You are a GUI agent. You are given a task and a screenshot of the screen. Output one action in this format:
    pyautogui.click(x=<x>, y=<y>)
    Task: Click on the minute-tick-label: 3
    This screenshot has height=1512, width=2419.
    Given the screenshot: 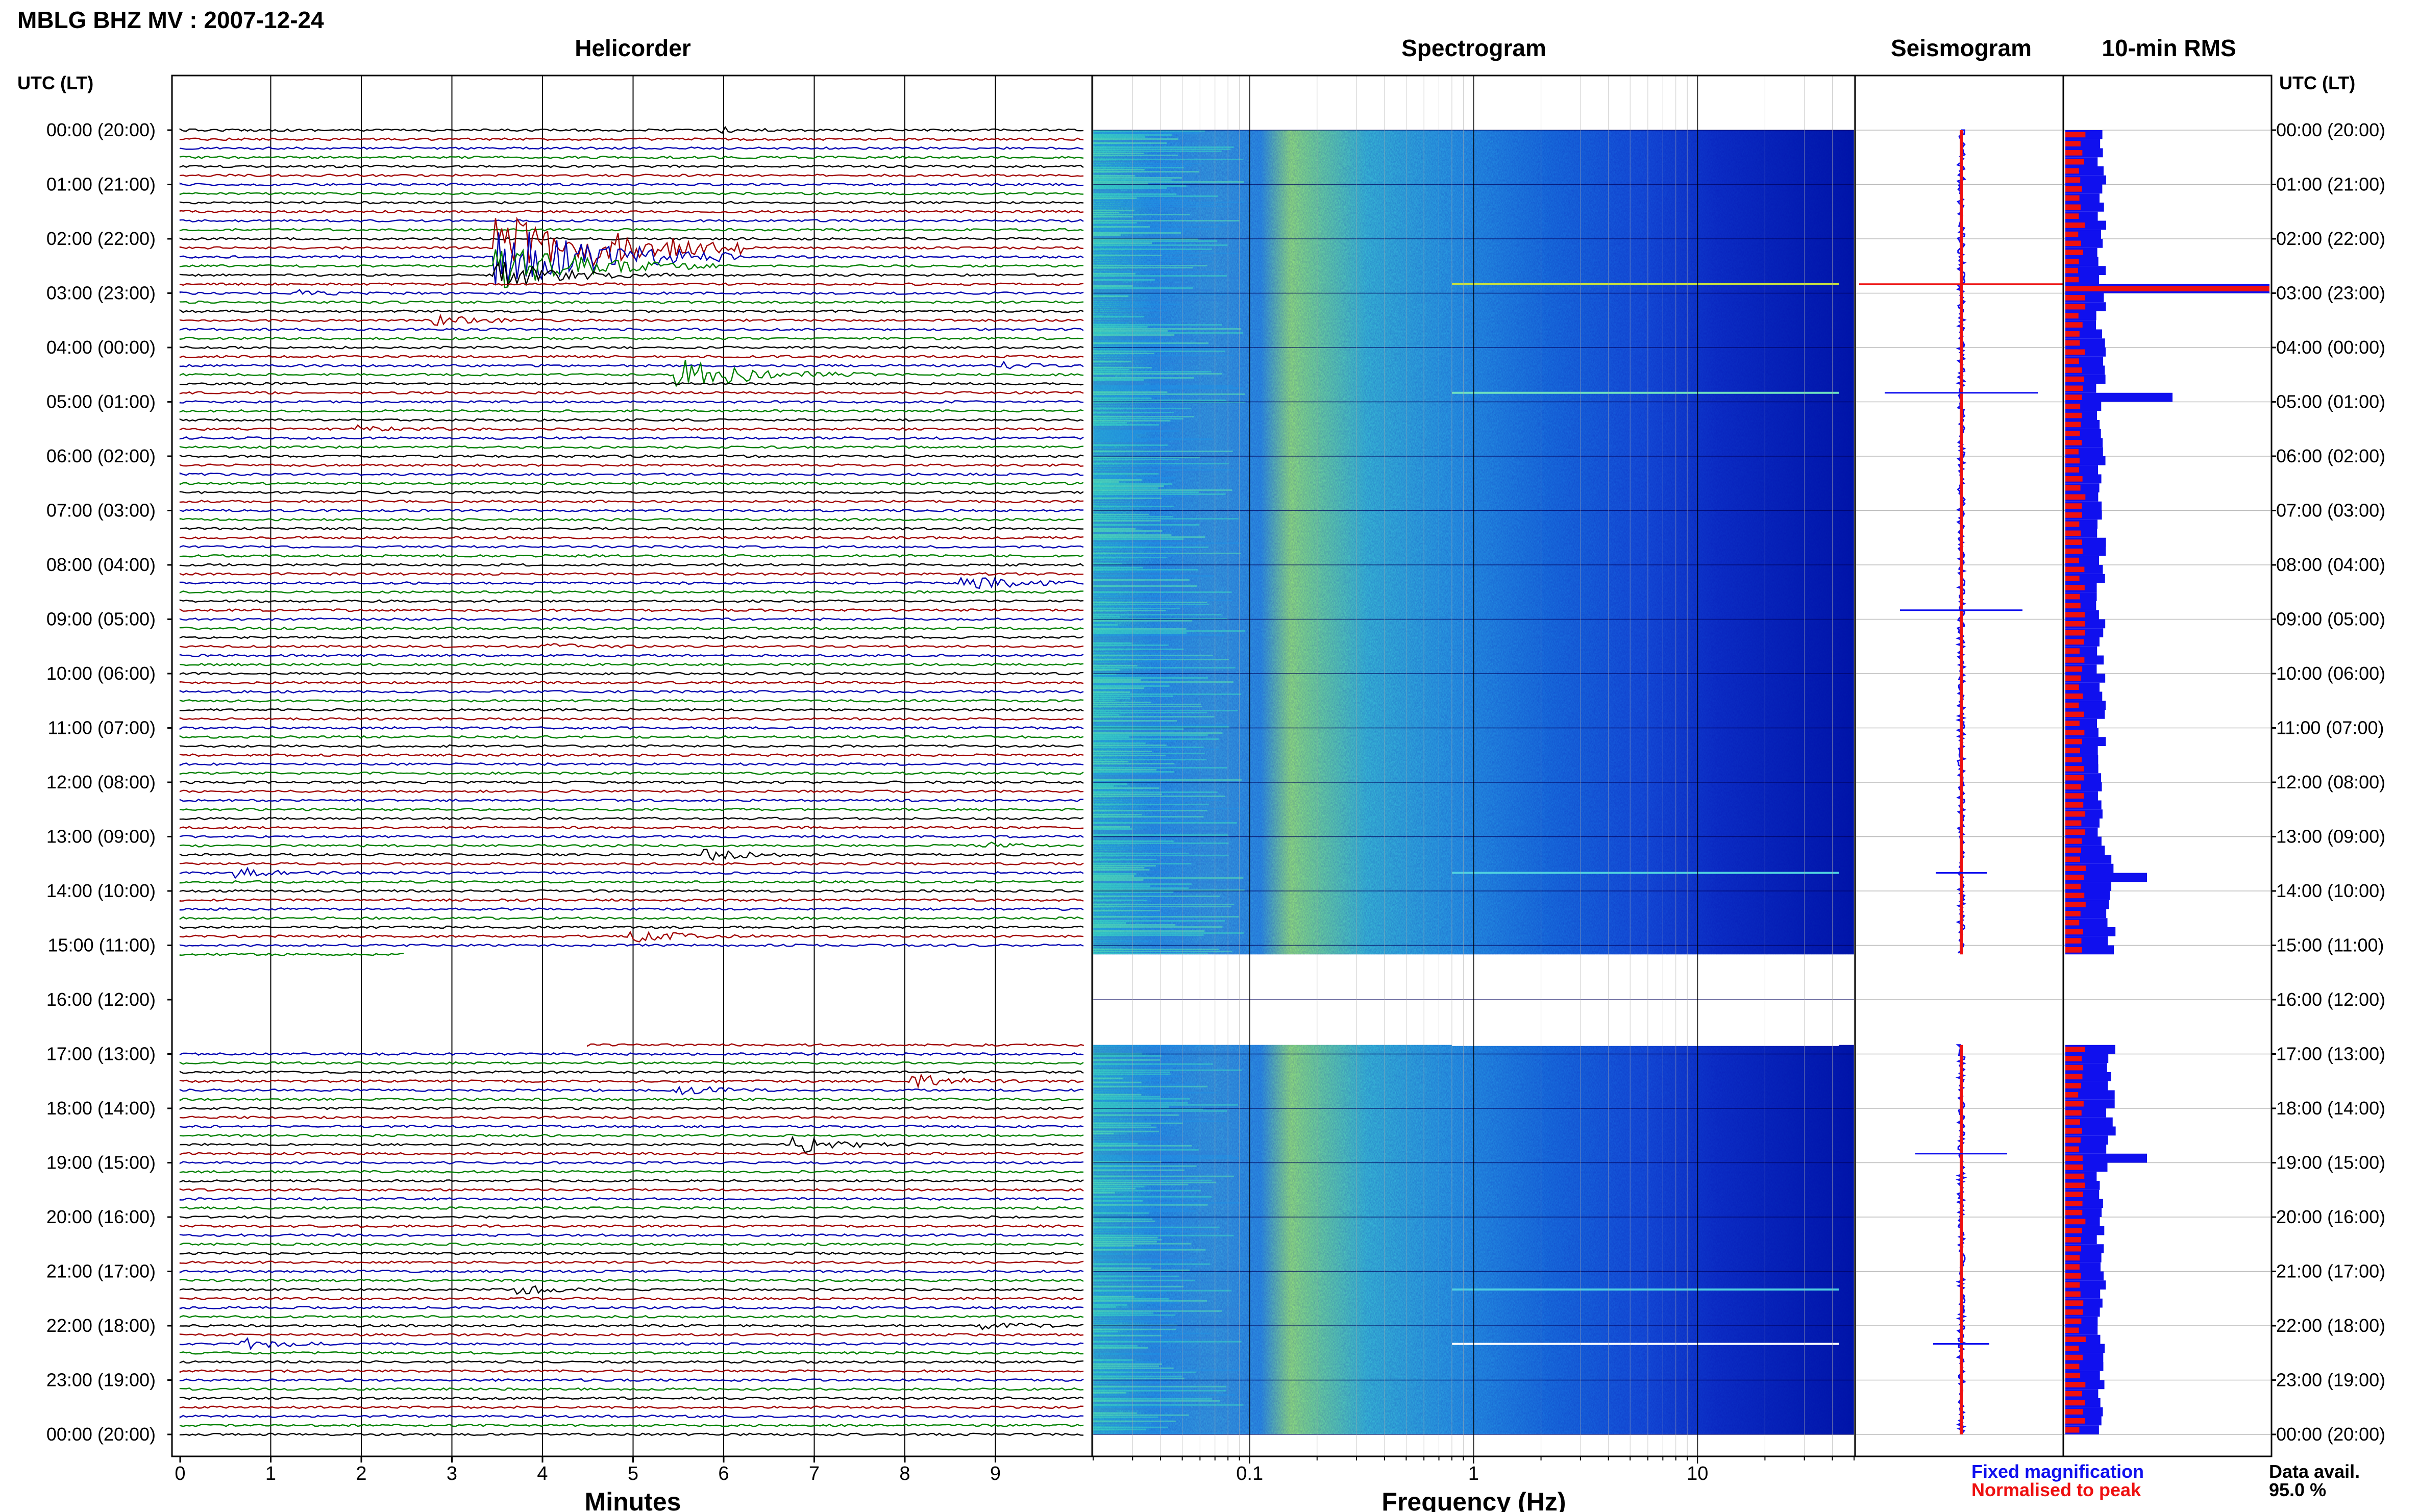 What is the action you would take?
    pyautogui.click(x=452, y=1473)
    